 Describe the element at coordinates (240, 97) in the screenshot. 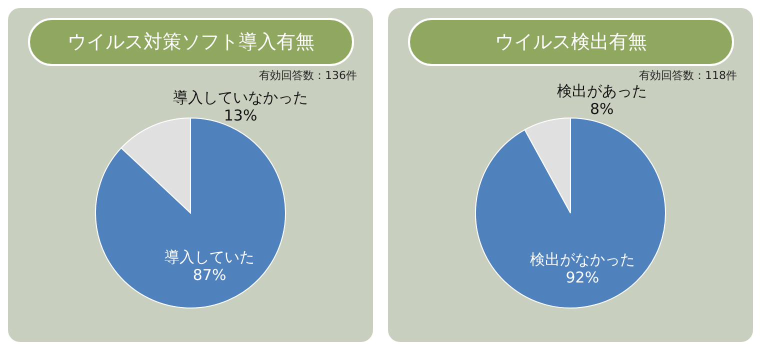

I see `slice-label: 導入していなかった` at that location.